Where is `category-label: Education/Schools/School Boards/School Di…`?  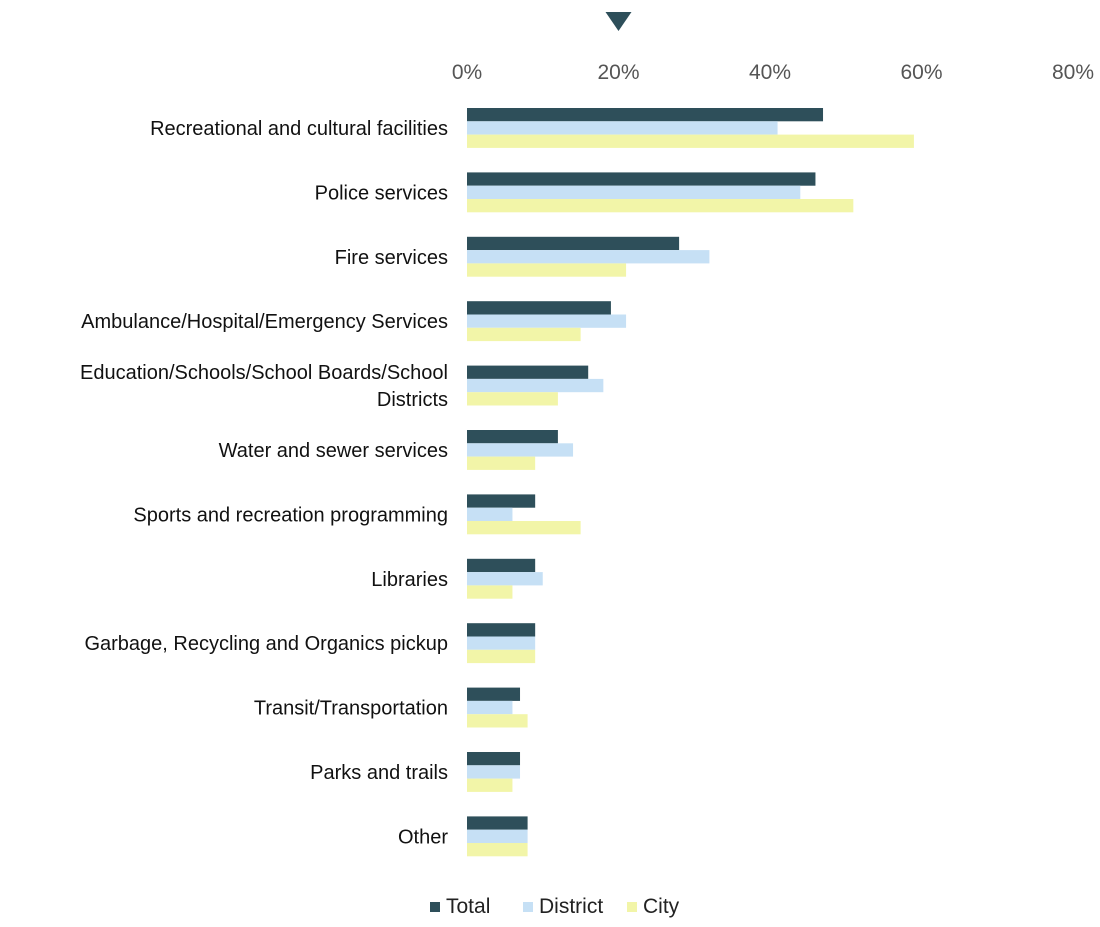
category-label: Education/Schools/School Boards/School Di… is located at coordinates (264, 386).